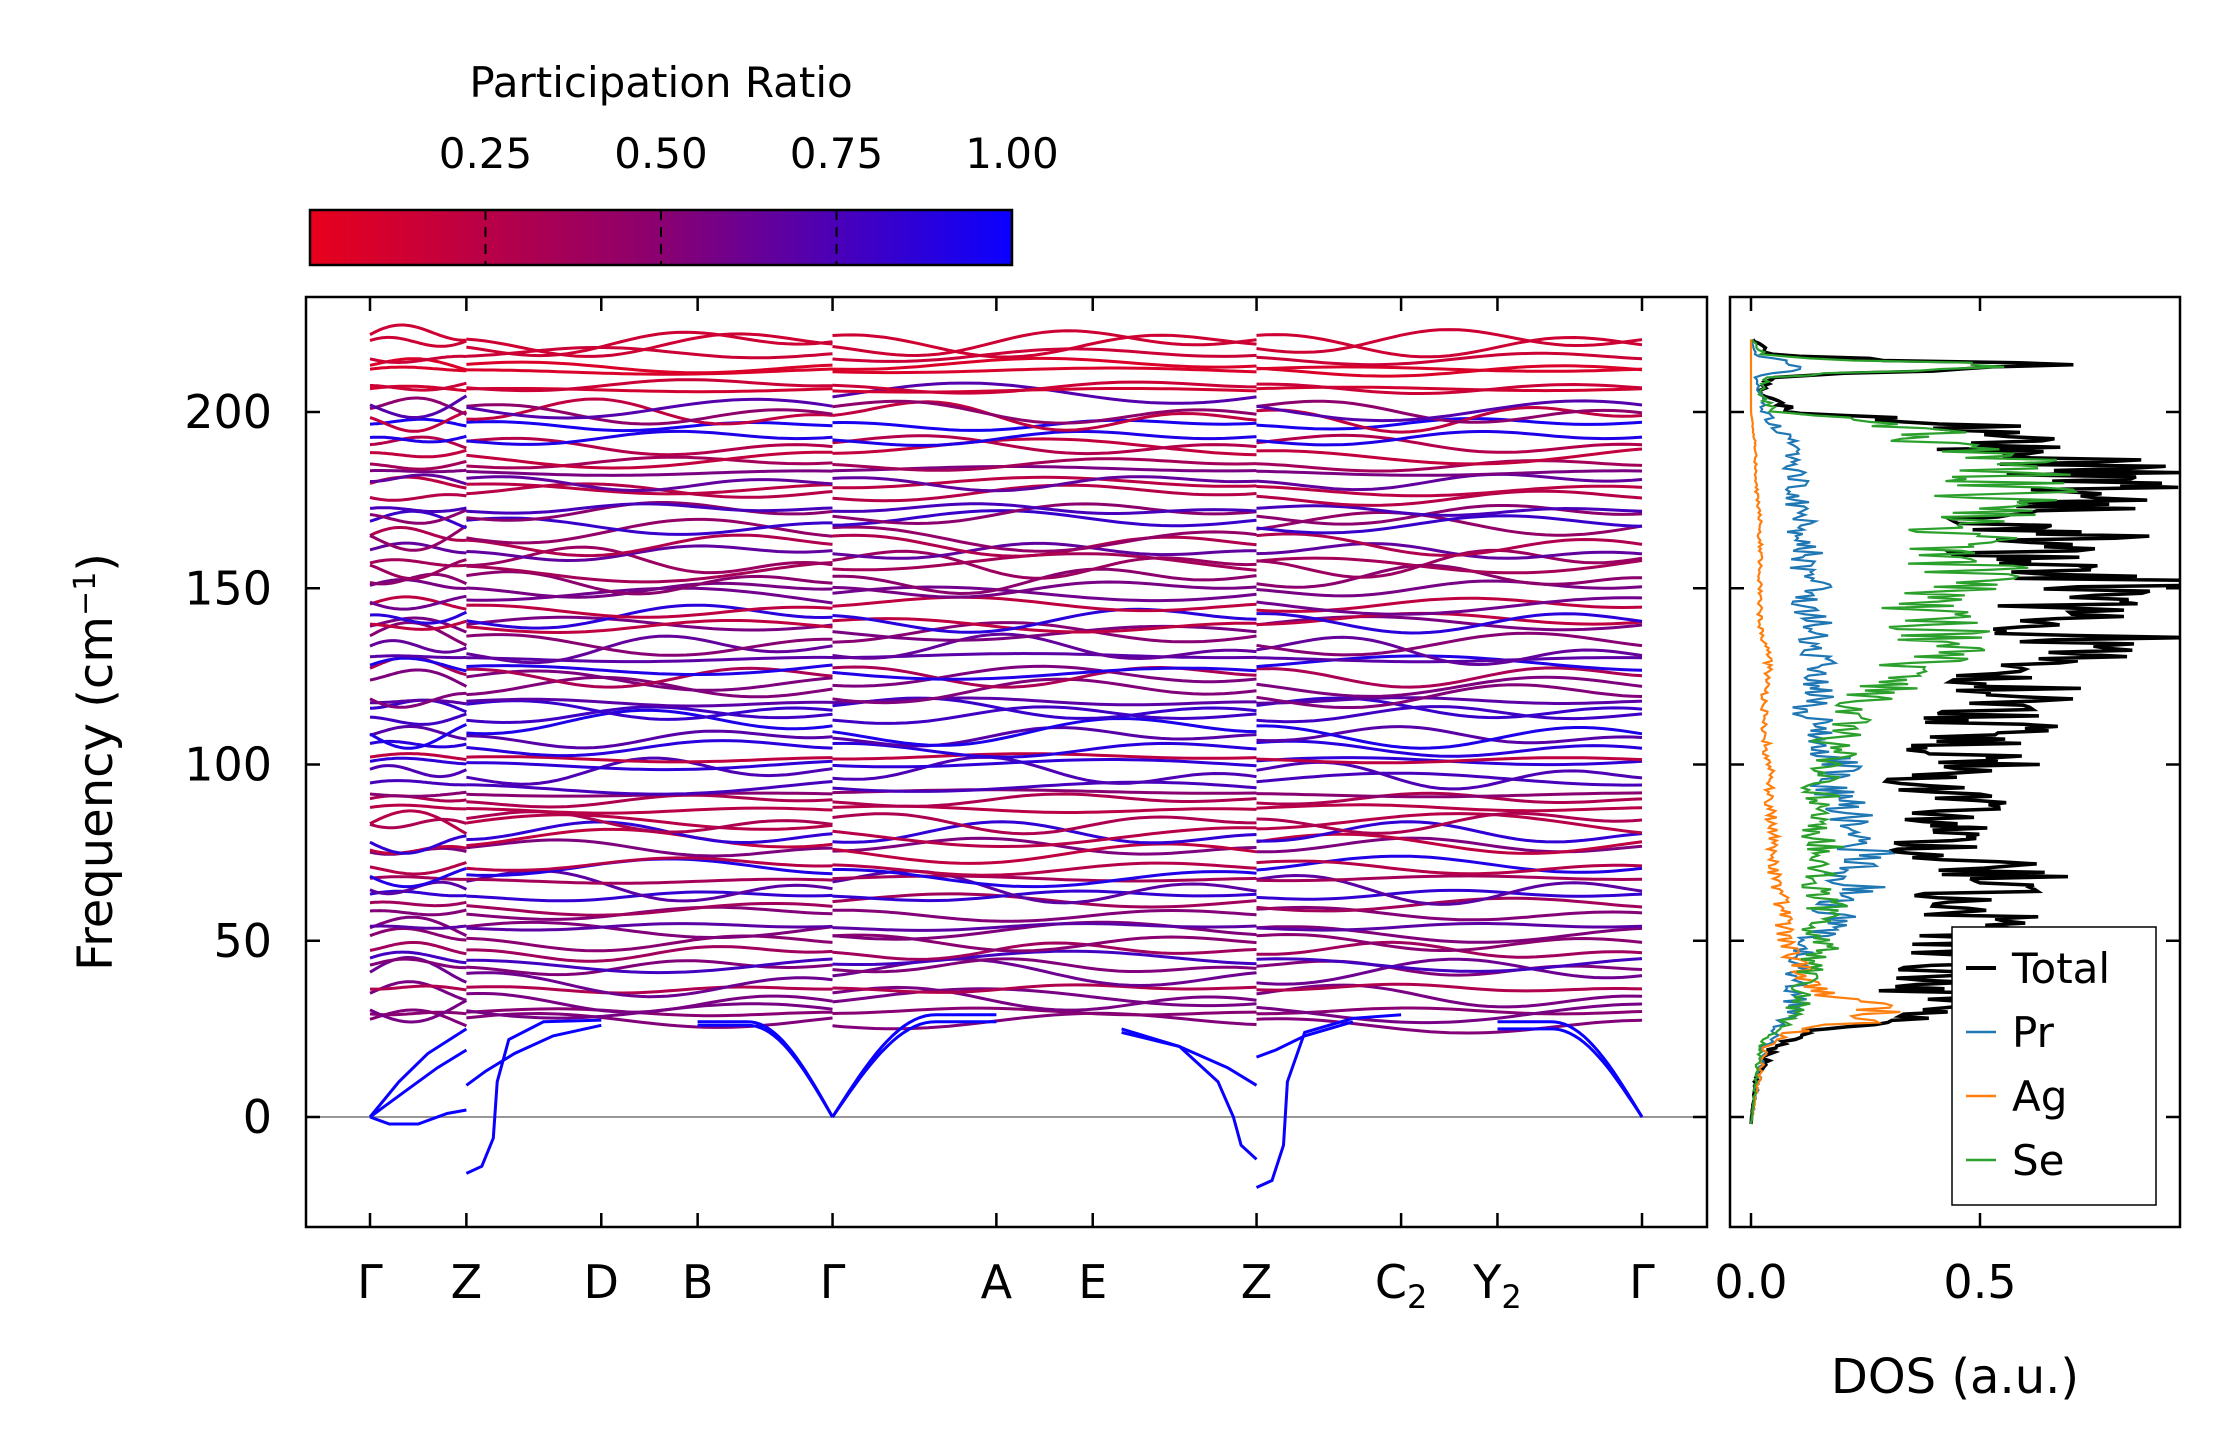  Describe the element at coordinates (1914, 732) in the screenshot. I see `dos-series-se` at that location.